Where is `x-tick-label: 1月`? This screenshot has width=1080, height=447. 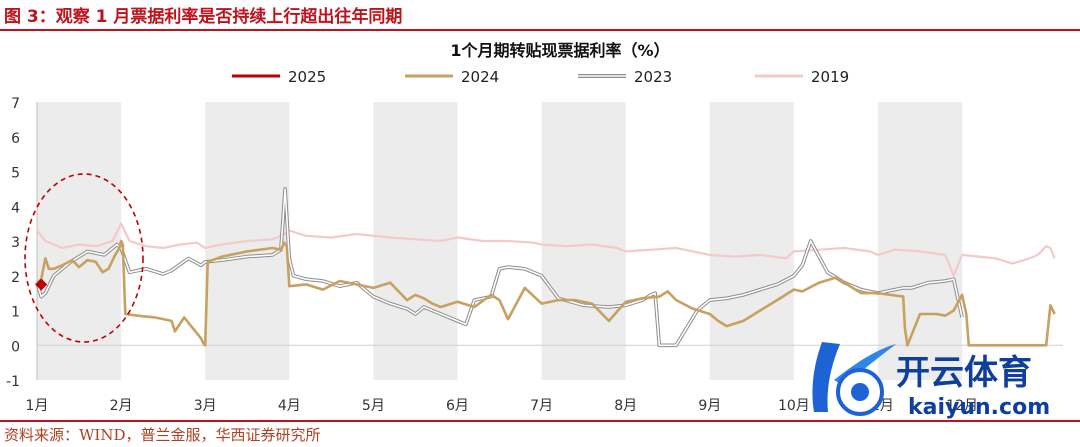
x-tick-label: 1月 is located at coordinates (37, 406).